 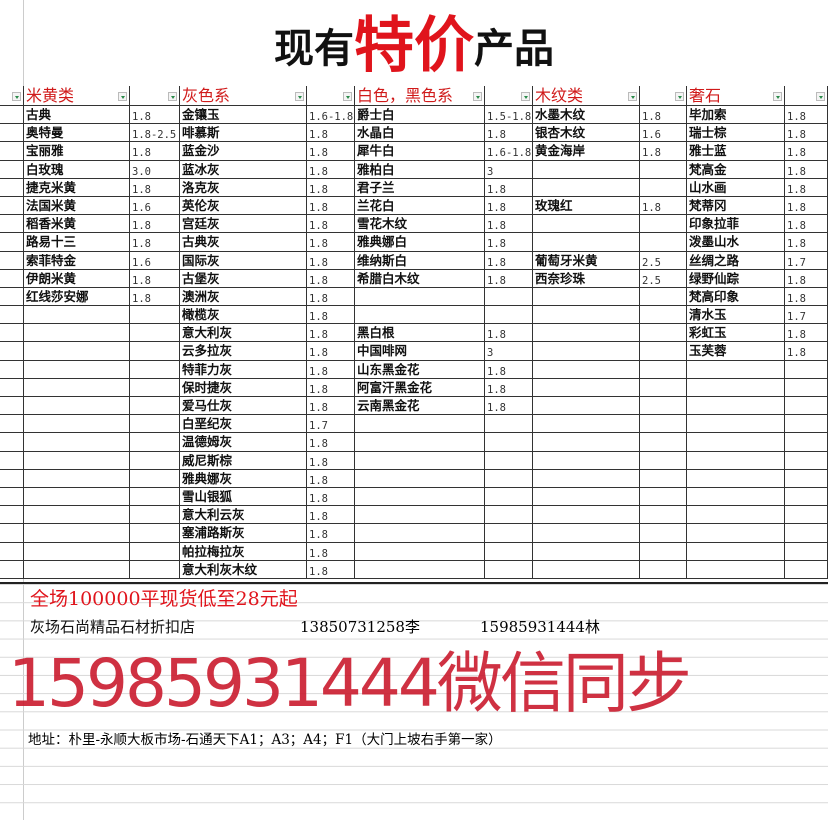 What do you see at coordinates (420, 387) in the screenshot?
I see `product-name-cell: 阿富汗黑金花` at bounding box center [420, 387].